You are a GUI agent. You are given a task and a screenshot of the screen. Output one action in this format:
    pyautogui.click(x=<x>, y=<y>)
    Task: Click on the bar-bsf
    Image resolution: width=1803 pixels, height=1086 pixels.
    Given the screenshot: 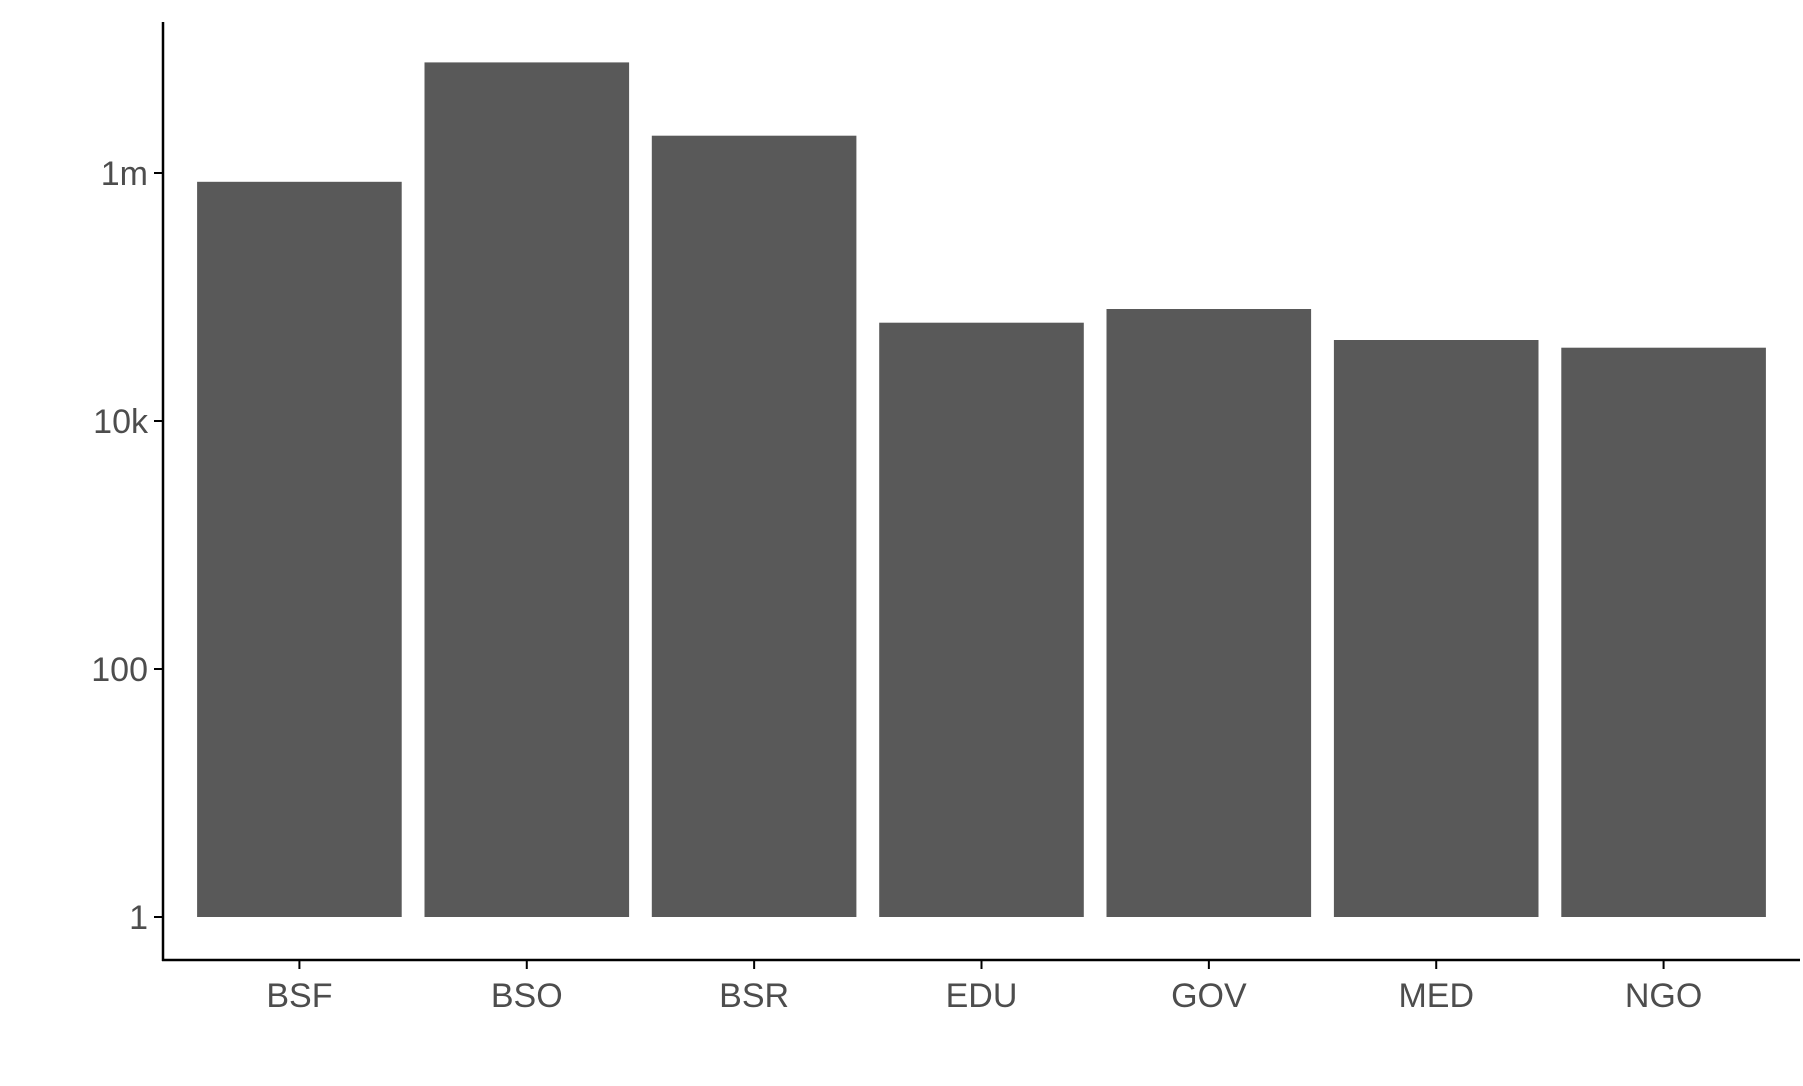 What is the action you would take?
    pyautogui.click(x=299, y=549)
    